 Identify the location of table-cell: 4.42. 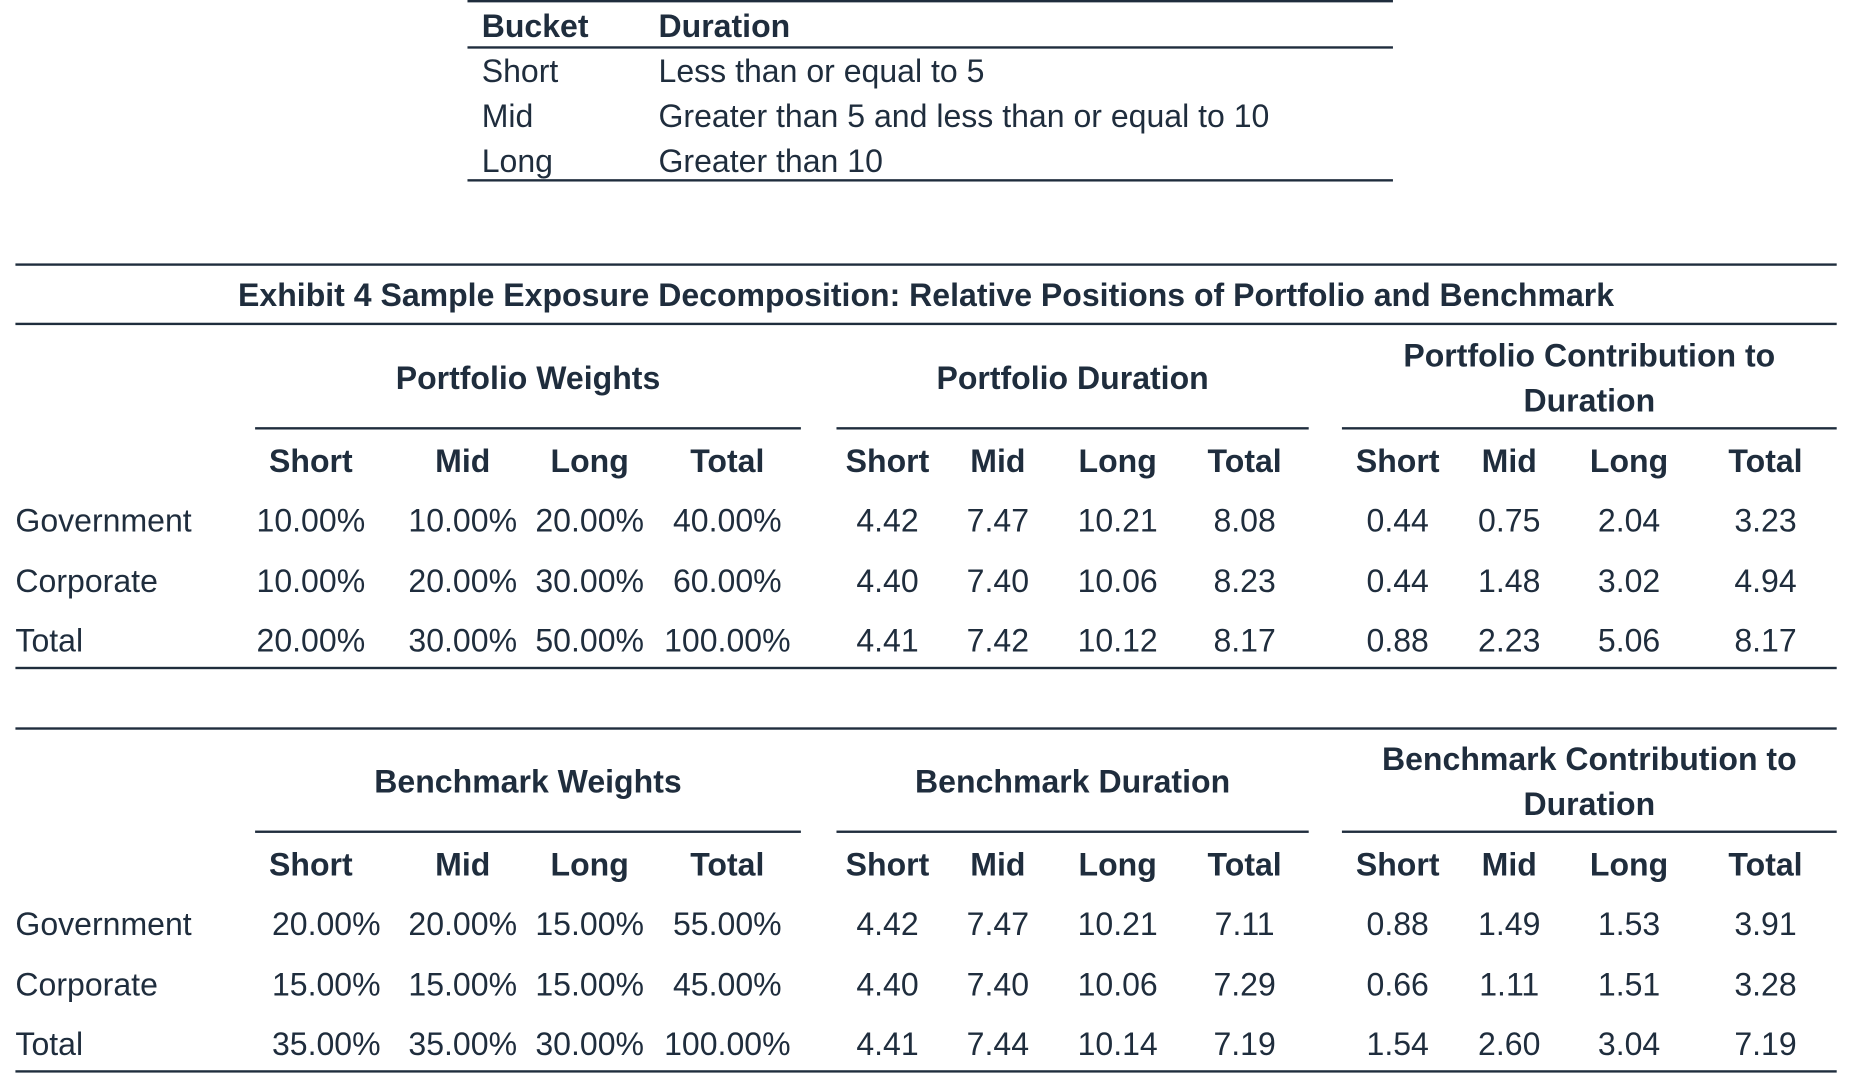
(887, 924).